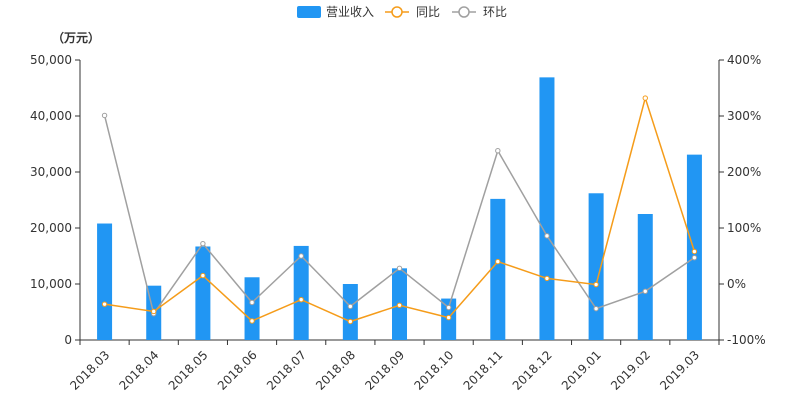  What do you see at coordinates (581, 370) in the screenshot?
I see `x-tick-label: 2019.01` at bounding box center [581, 370].